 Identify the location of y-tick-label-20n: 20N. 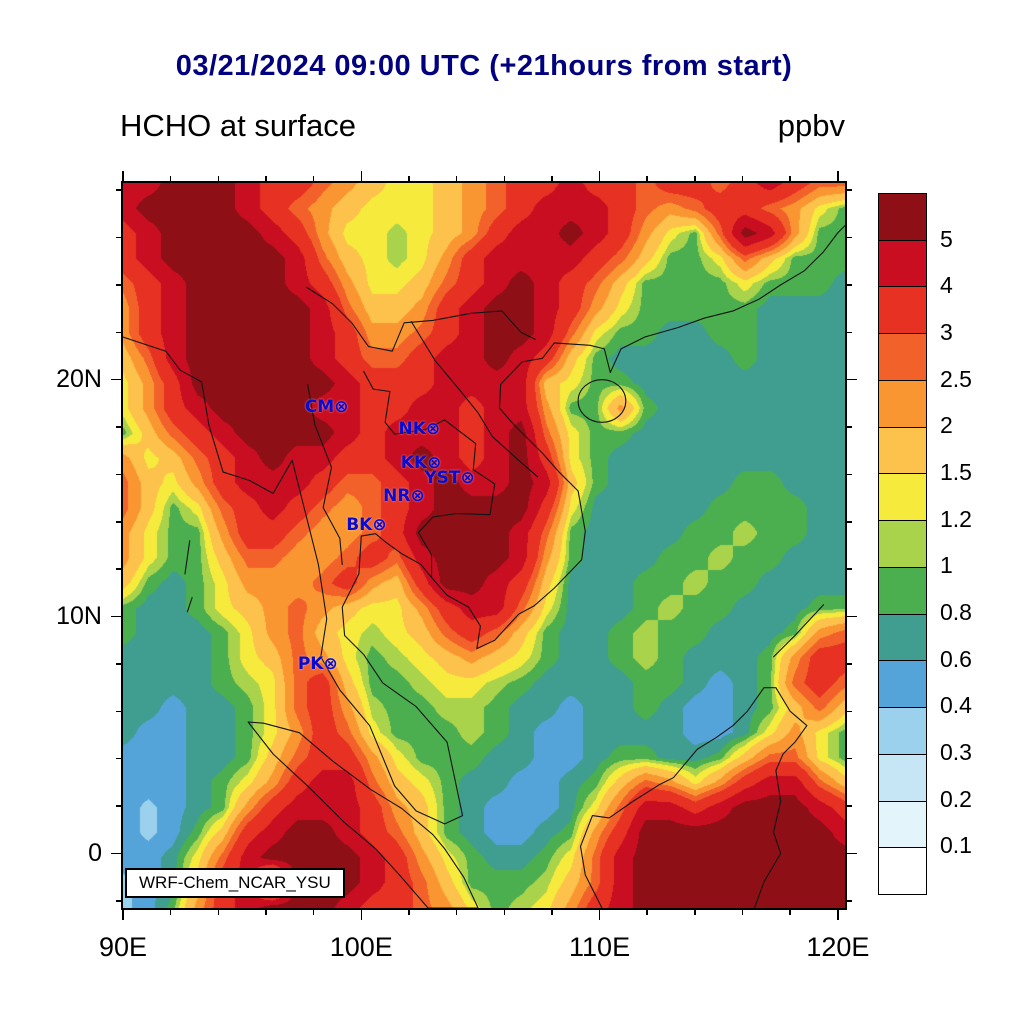
(79, 378).